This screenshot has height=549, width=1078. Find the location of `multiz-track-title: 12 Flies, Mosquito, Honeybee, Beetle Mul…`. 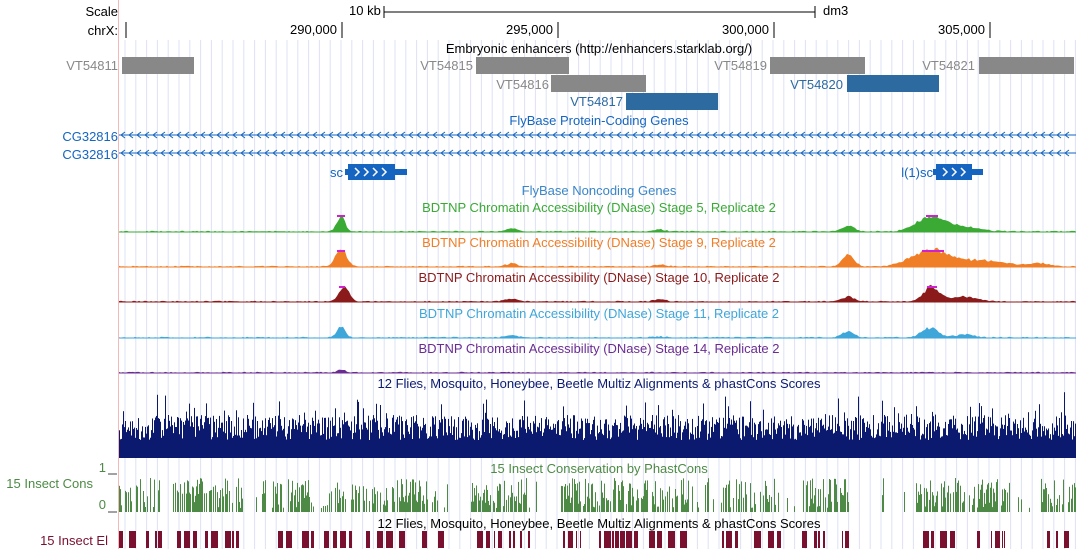

multiz-track-title: 12 Flies, Mosquito, Honeybee, Beetle Mul… is located at coordinates (599, 383).